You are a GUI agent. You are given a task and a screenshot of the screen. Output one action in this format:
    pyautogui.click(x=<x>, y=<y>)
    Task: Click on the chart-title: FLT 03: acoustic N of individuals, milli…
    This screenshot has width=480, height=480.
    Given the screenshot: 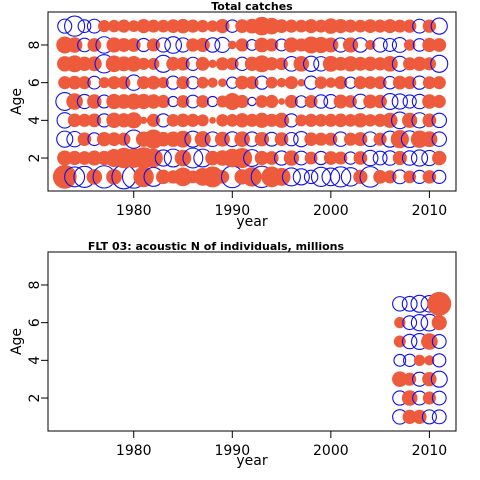 What is the action you would take?
    pyautogui.click(x=216, y=246)
    